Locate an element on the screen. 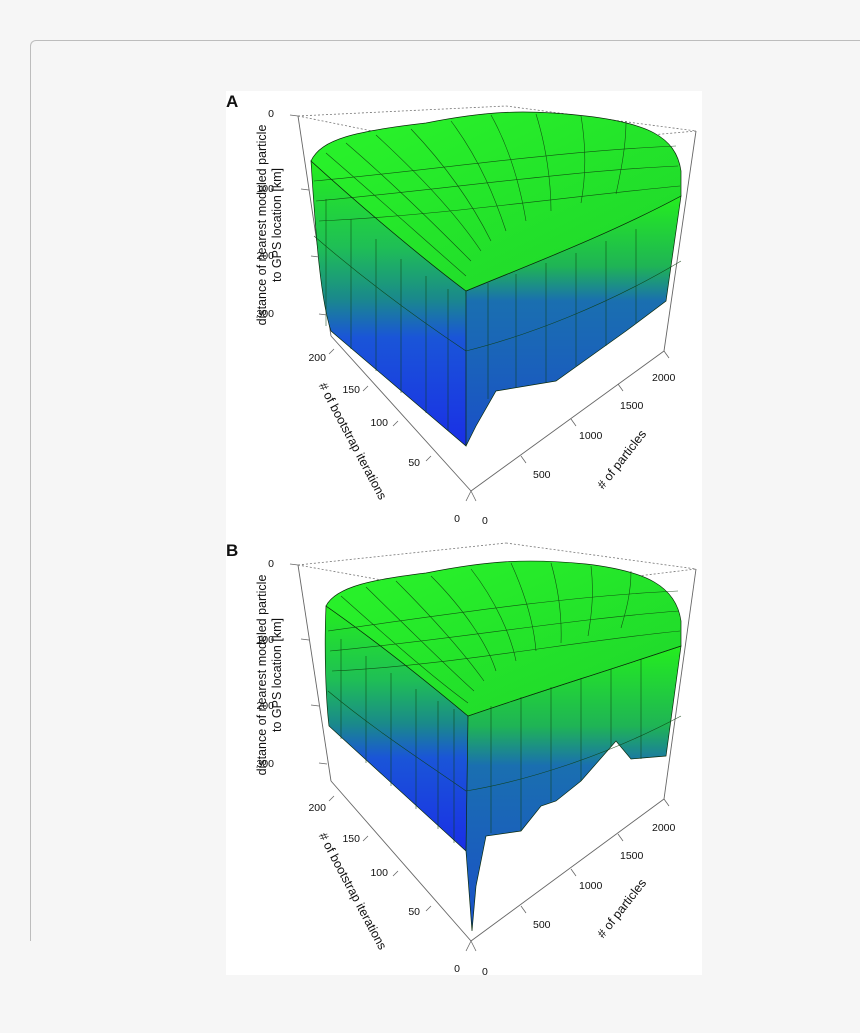 This screenshot has width=860, height=1033. y-tick-a-0: 0 is located at coordinates (457, 519).